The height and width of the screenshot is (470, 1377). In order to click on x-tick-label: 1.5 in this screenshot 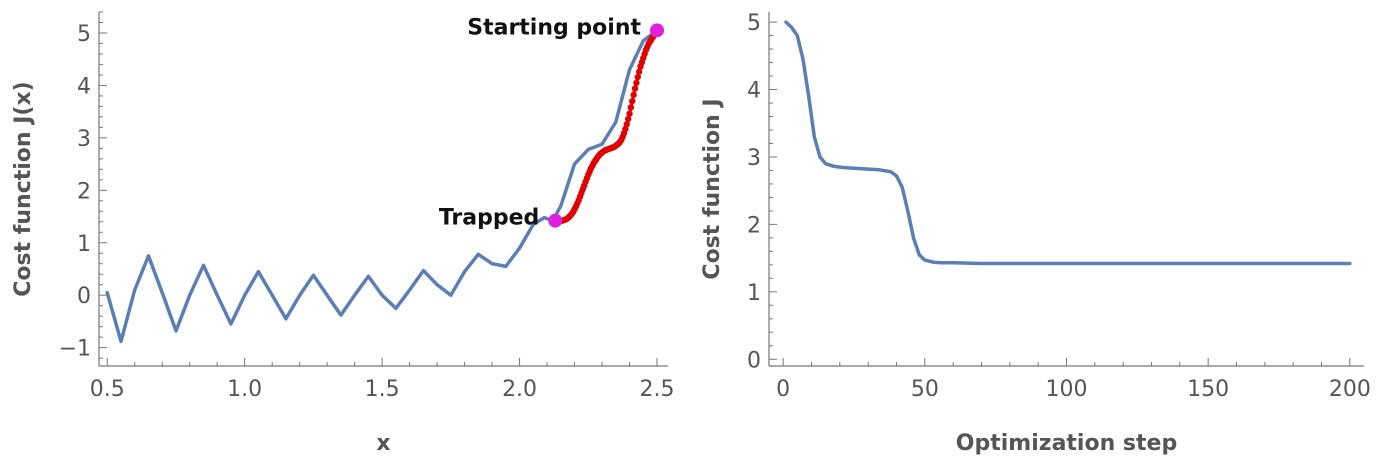, I will do `click(382, 389)`.